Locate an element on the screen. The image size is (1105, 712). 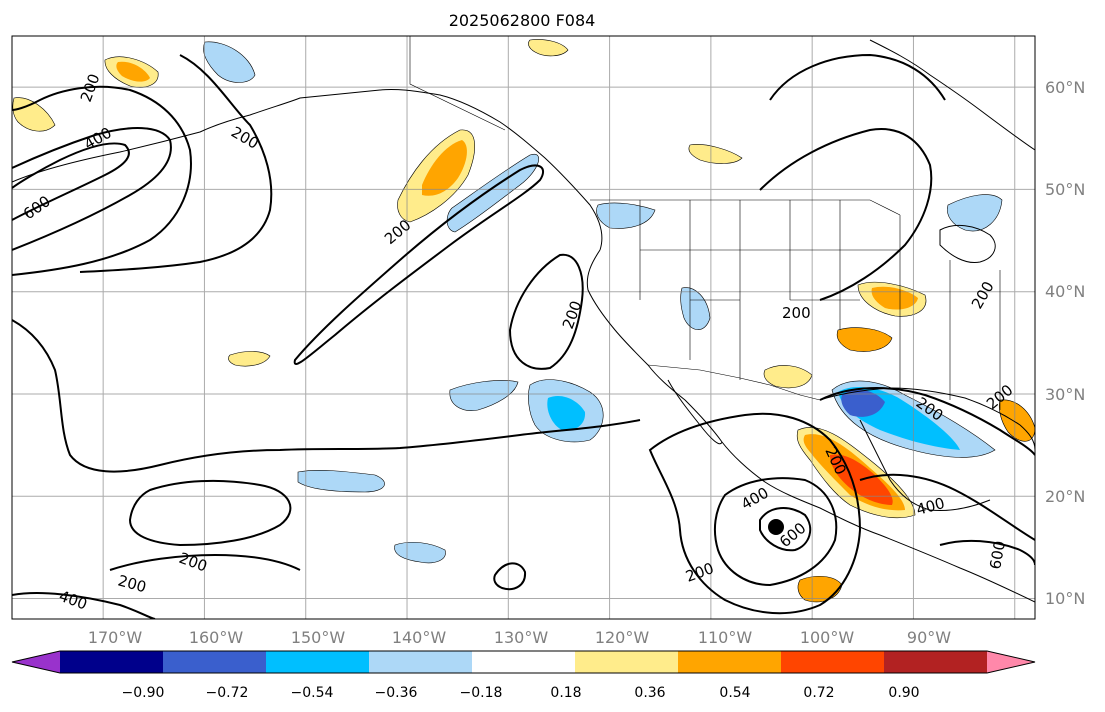
colorbar is located at coordinates (523, 662).